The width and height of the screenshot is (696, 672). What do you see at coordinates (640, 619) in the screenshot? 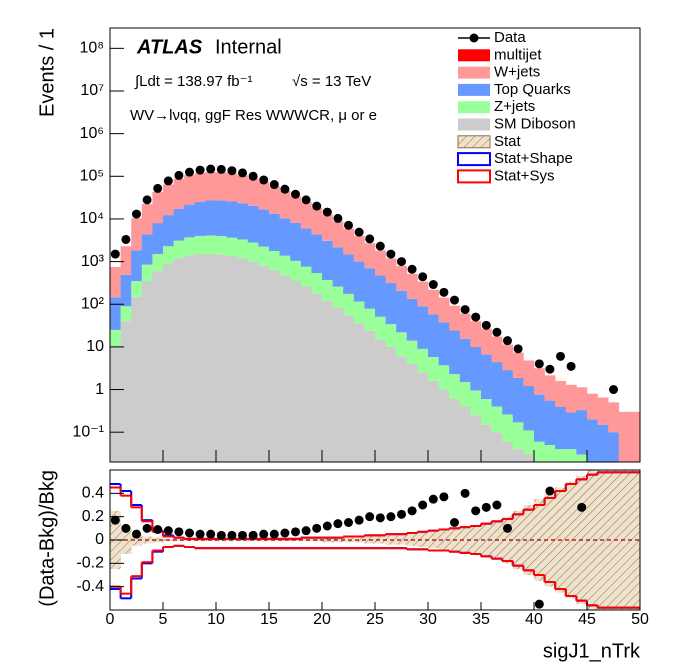
I see `x-tick-label: 50` at bounding box center [640, 619].